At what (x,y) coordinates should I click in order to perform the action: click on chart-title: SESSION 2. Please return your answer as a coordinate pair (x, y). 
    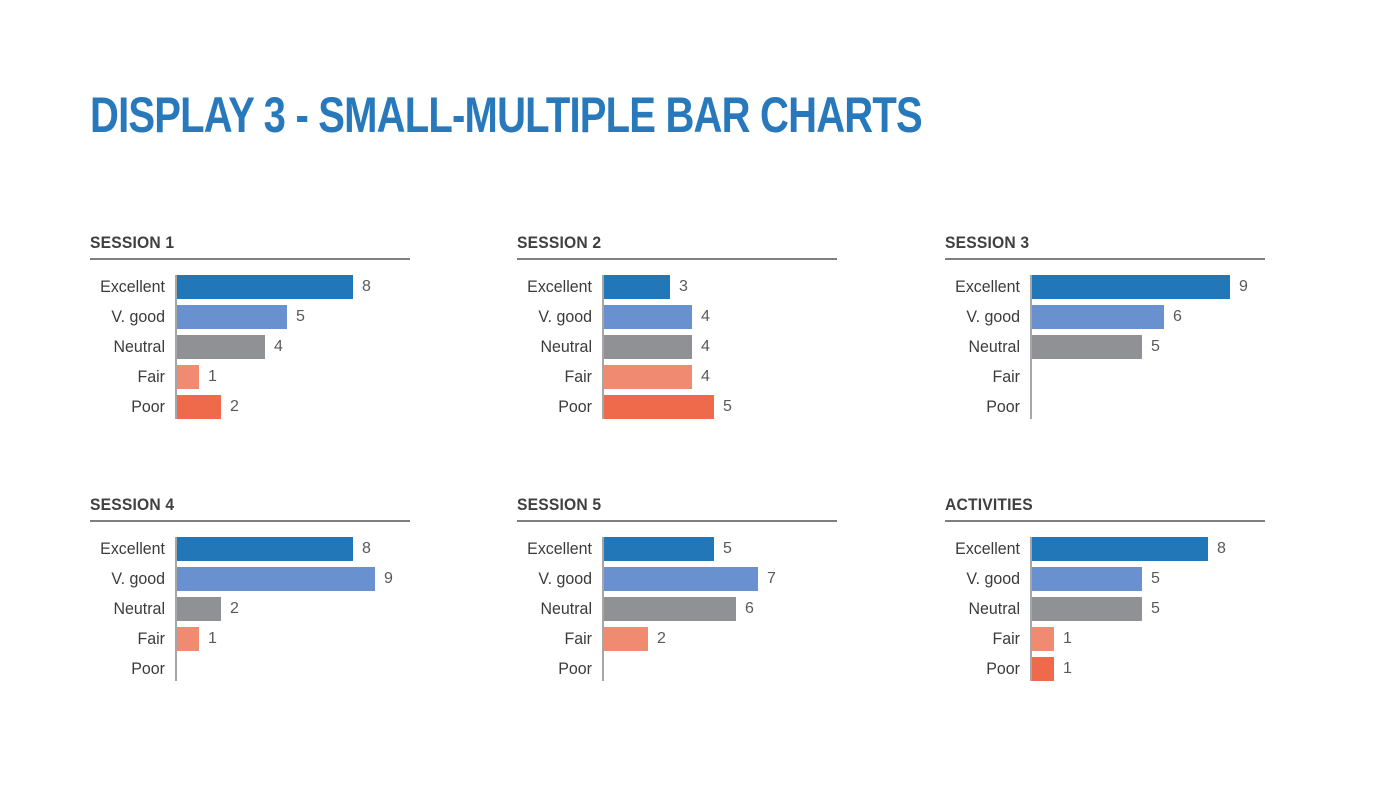
    Looking at the image, I should click on (559, 242).